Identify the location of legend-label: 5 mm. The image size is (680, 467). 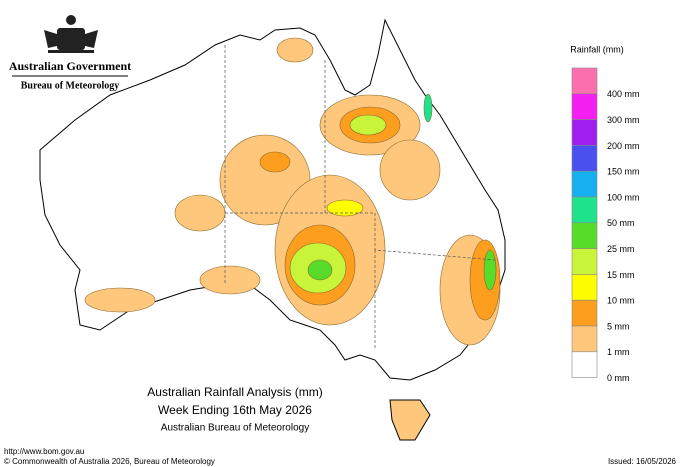
(618, 326).